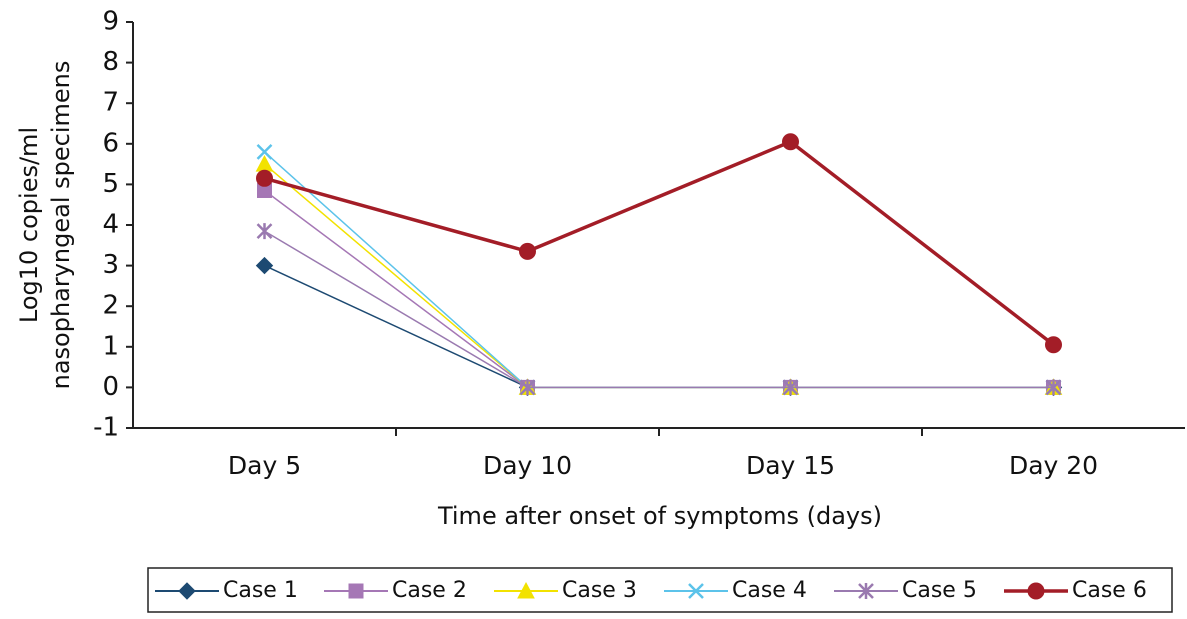 This screenshot has height=619, width=1187. I want to click on y-tick-label: 5, so click(110, 184).